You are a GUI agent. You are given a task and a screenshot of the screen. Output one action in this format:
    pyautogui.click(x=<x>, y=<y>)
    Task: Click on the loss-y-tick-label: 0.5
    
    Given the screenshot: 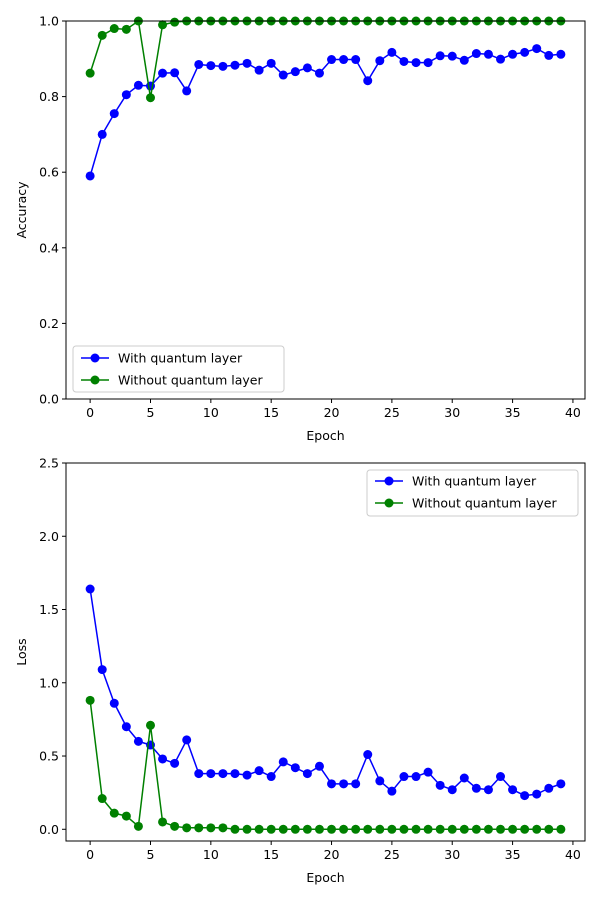 What is the action you would take?
    pyautogui.click(x=49, y=756)
    